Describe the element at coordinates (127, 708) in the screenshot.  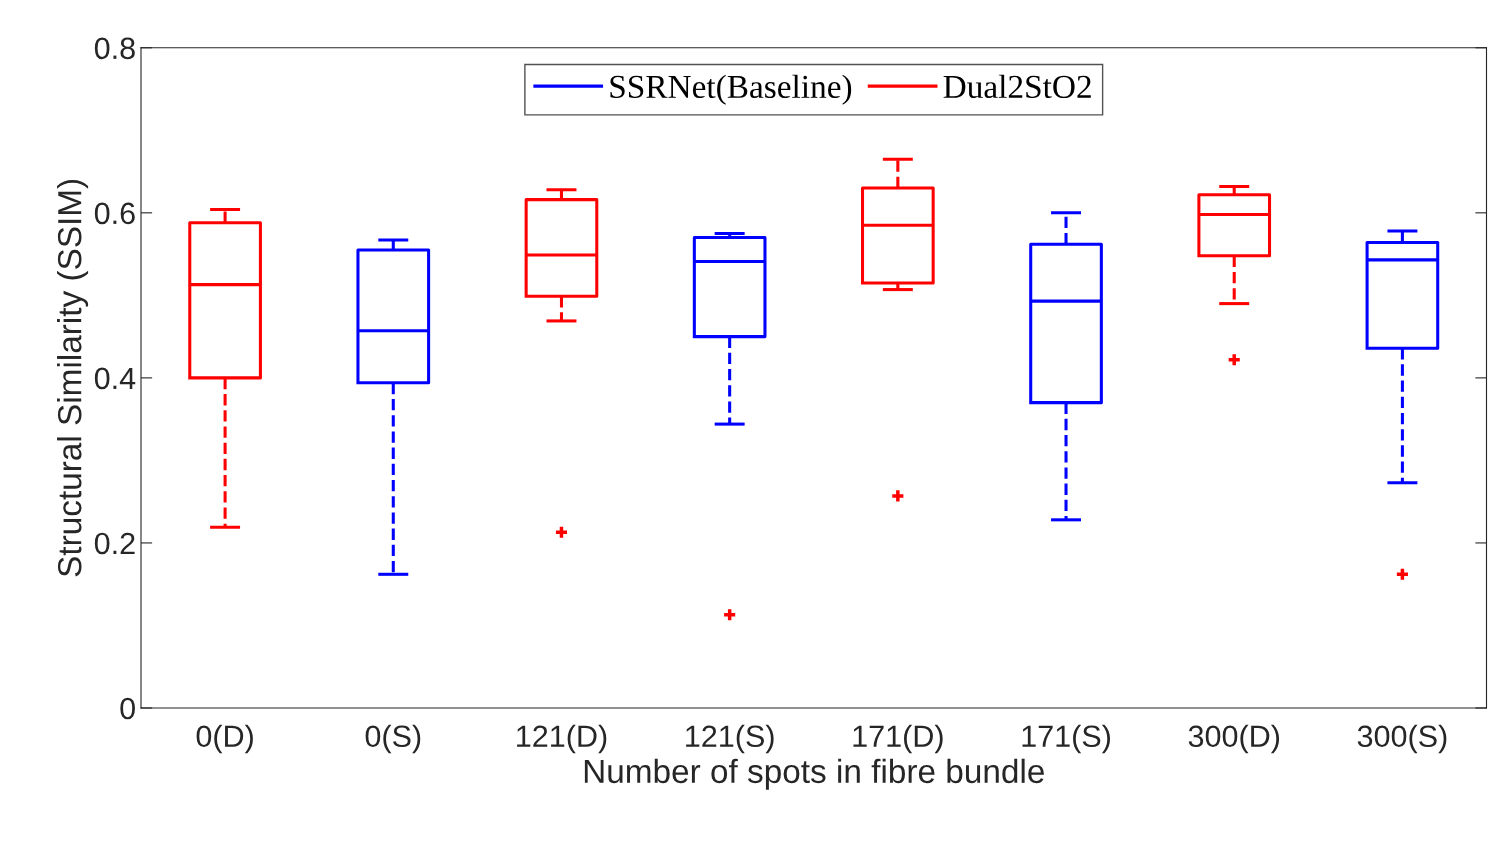
I see `y-tick-label: 0` at that location.